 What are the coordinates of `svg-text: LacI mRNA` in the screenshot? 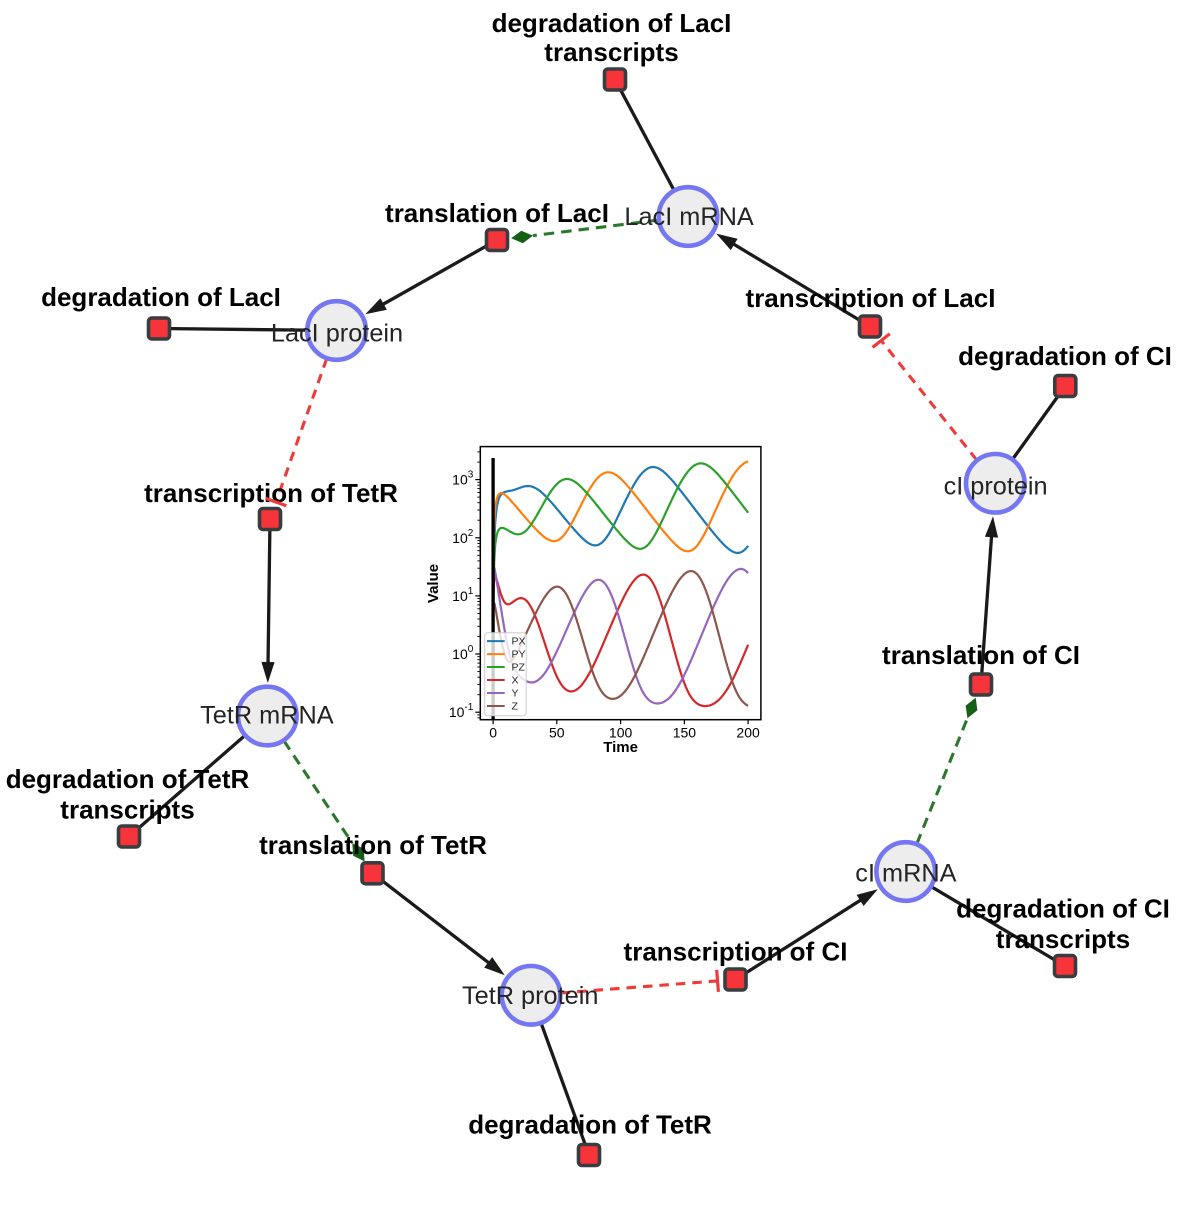 It's located at (688, 217).